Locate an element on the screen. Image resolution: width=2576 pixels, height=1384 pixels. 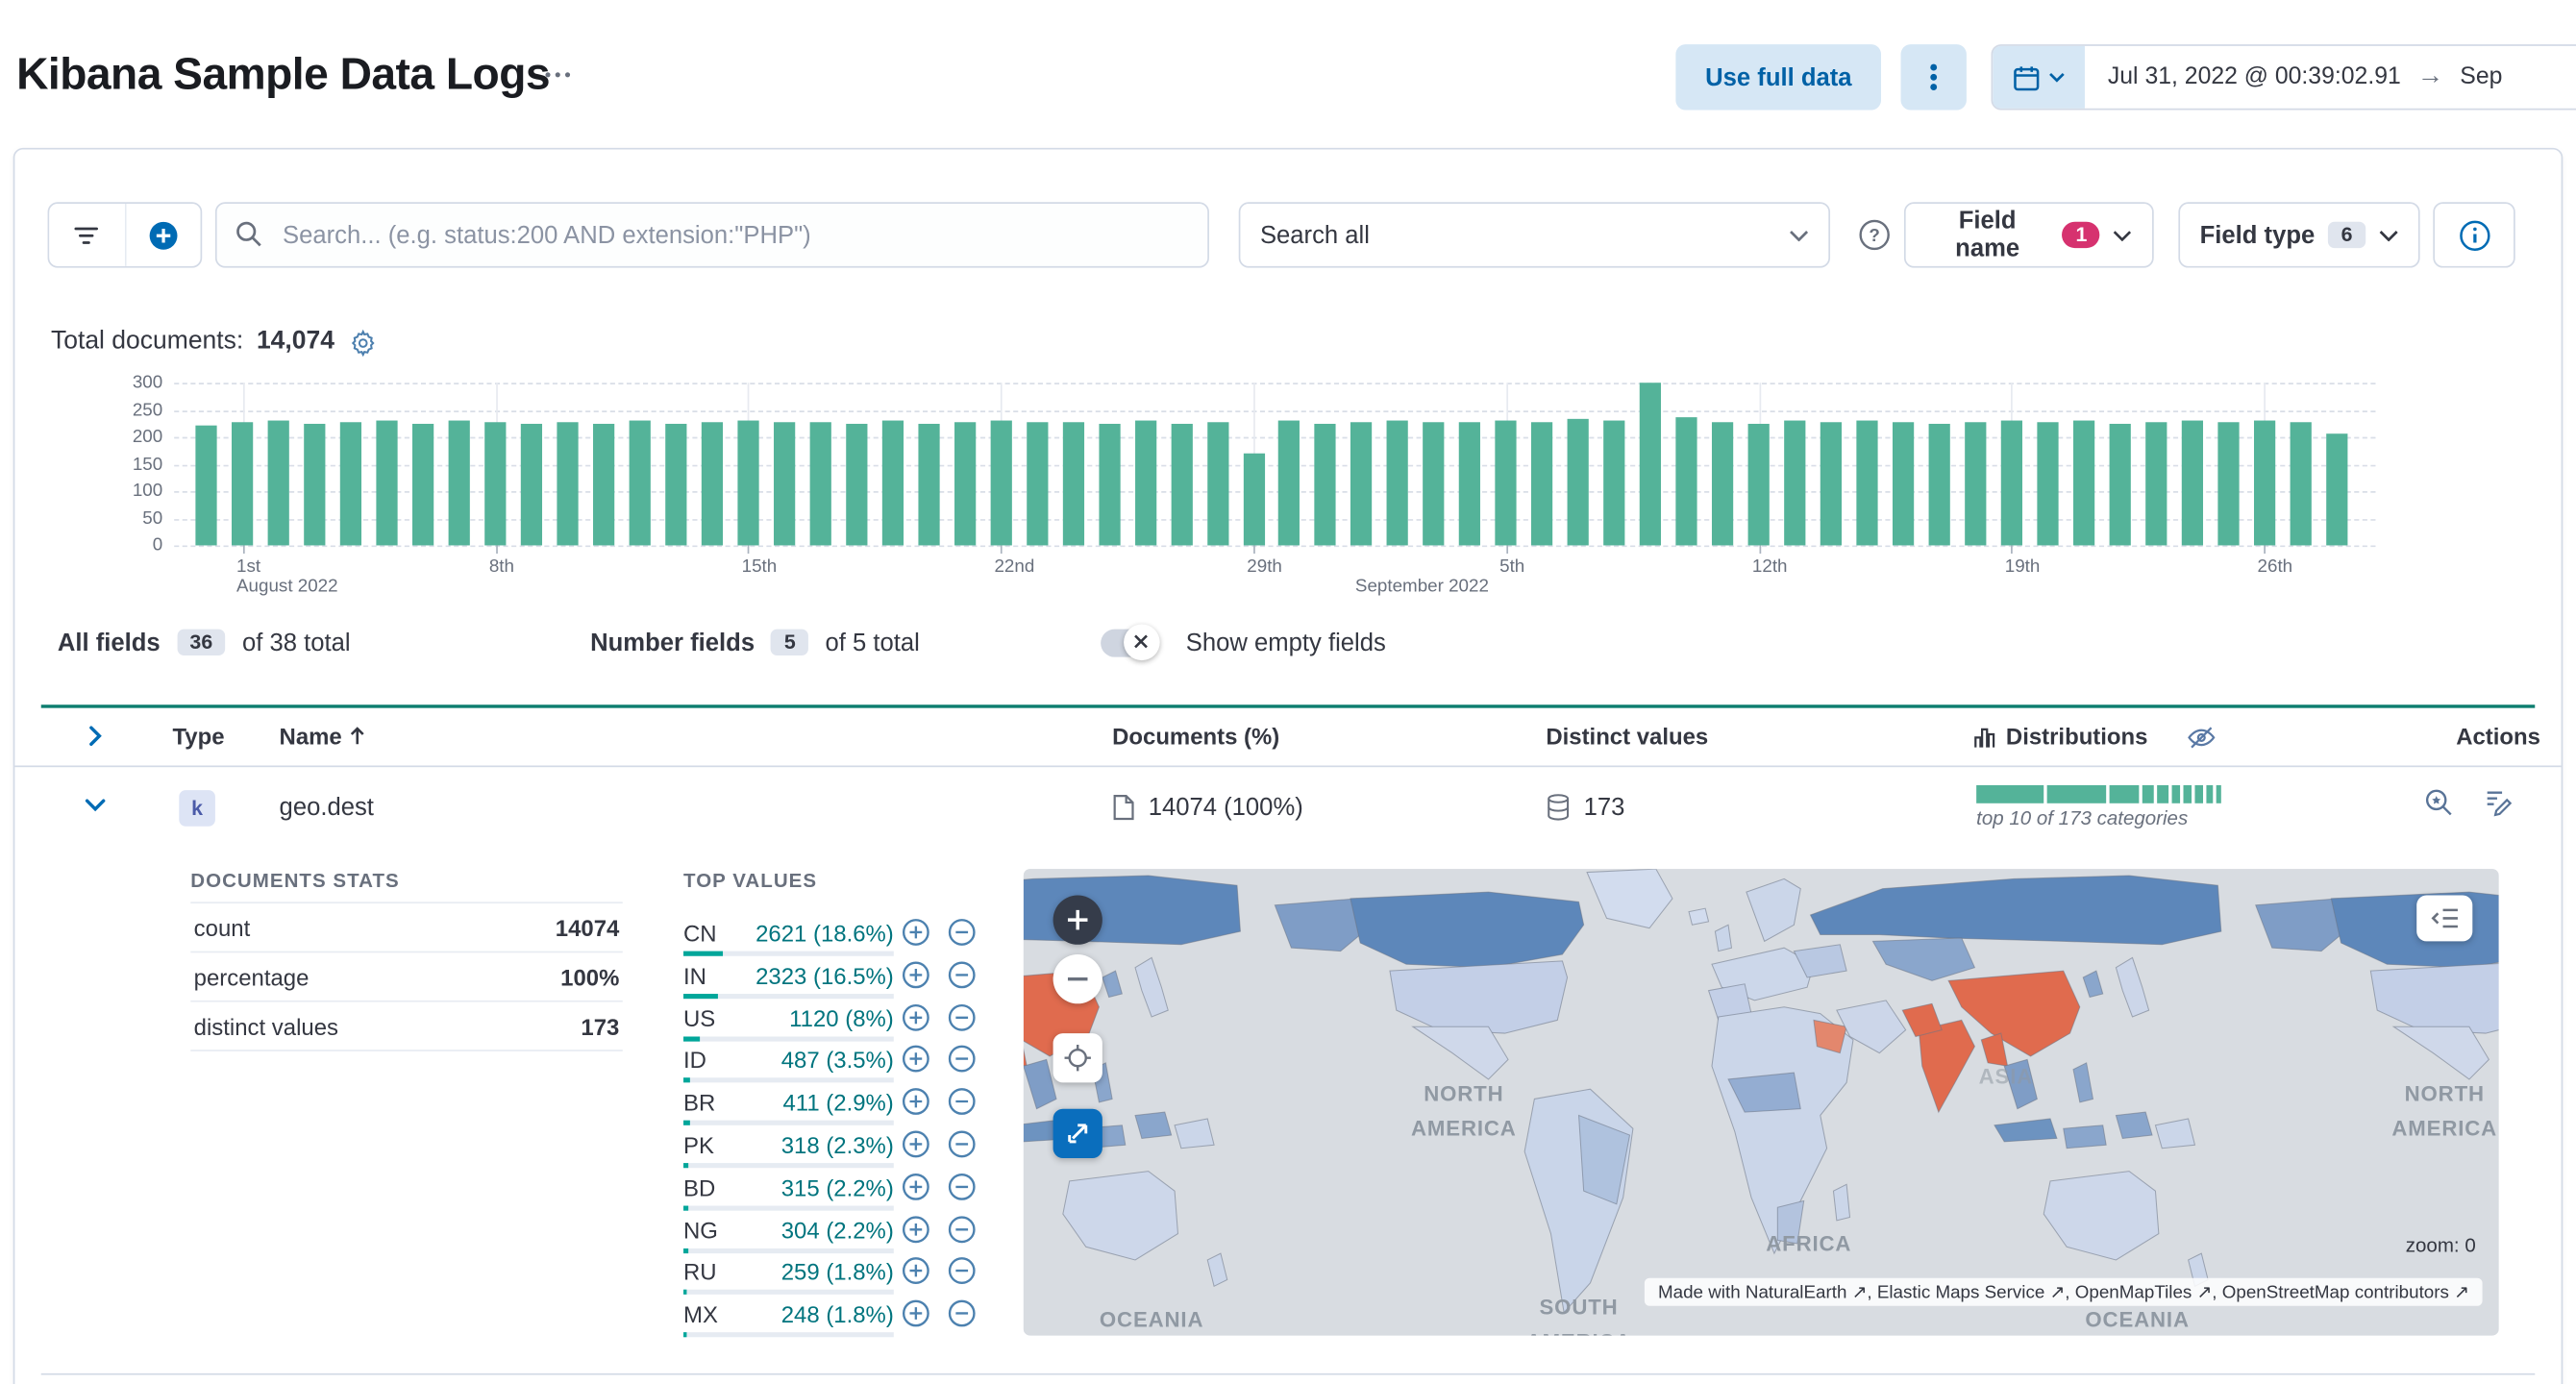
field-type-filter-button: Field type 6 is located at coordinates (2299, 235).